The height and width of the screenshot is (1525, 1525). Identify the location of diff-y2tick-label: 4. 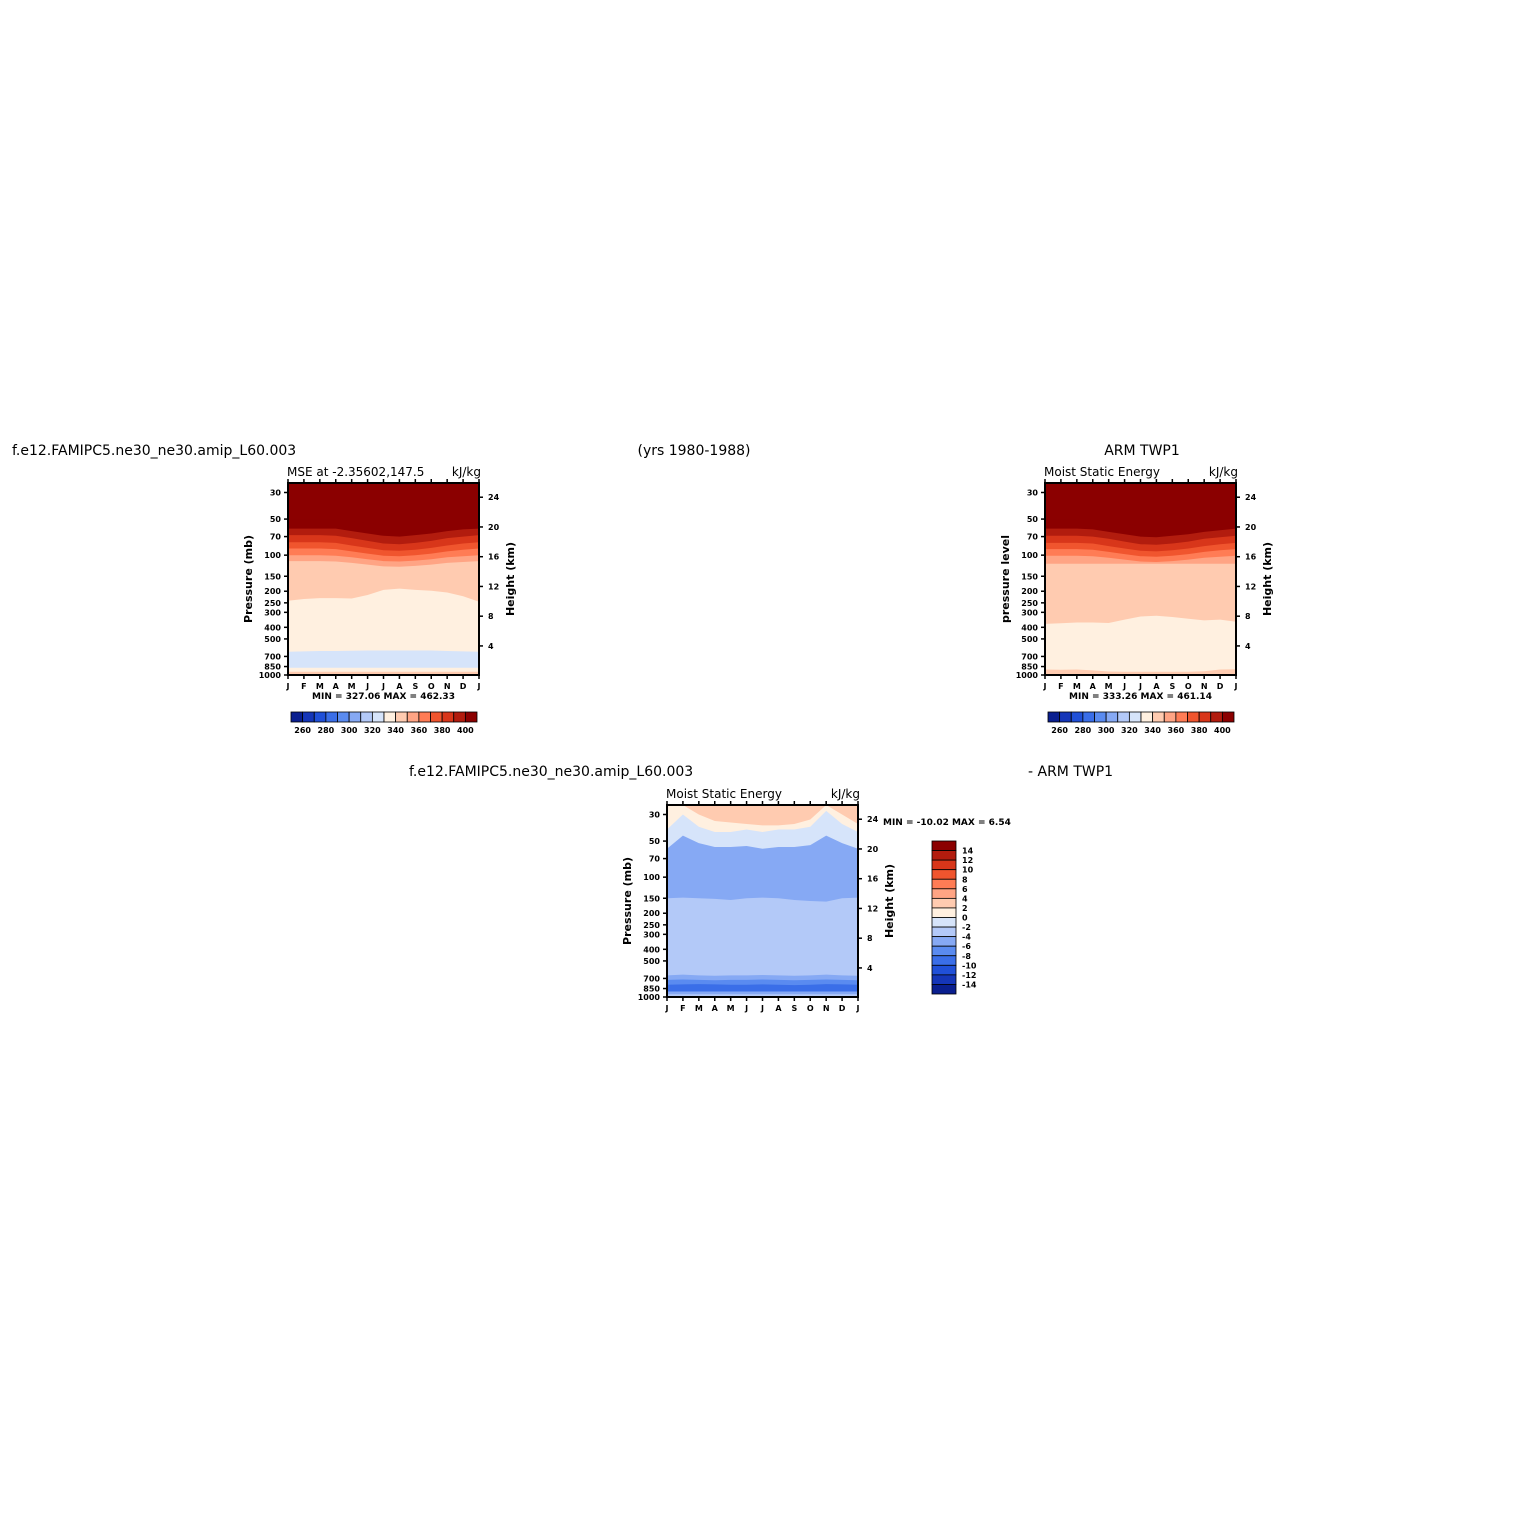
(870, 968).